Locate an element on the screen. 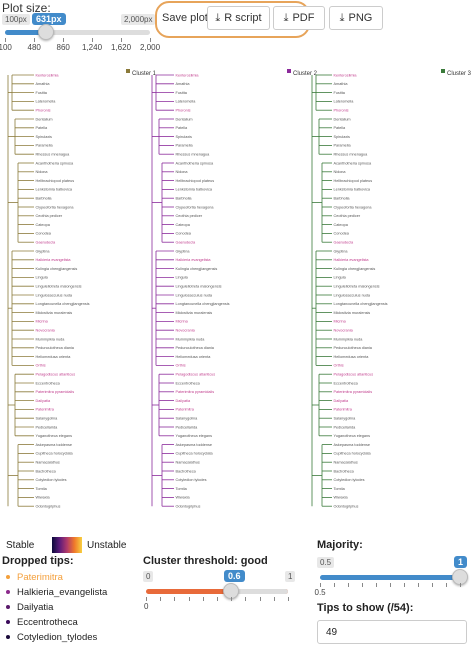 This screenshot has width=474, height=666. r-script-button-label: R script is located at coordinates (243, 18).